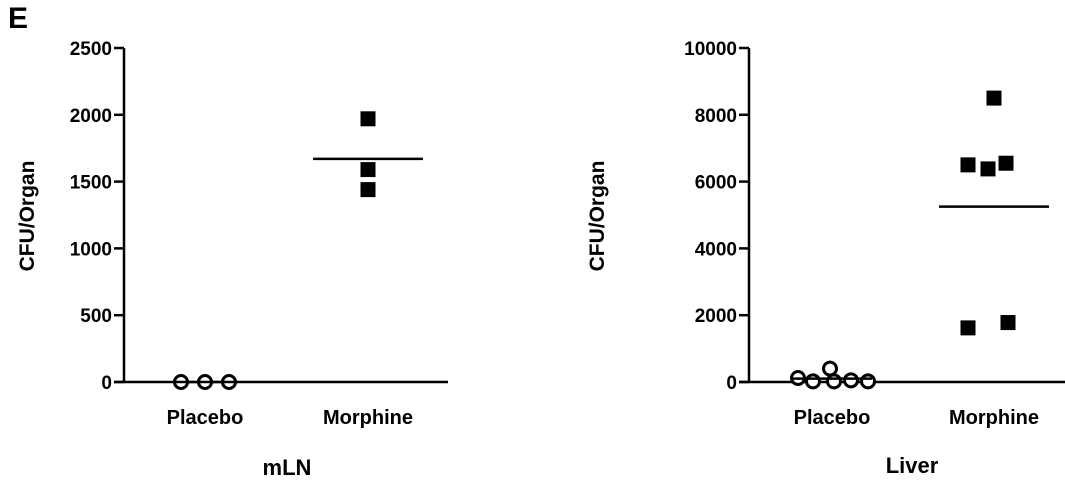 The width and height of the screenshot is (1065, 487). Describe the element at coordinates (716, 316) in the screenshot. I see `chart-2-y-tick-label: 2000` at that location.